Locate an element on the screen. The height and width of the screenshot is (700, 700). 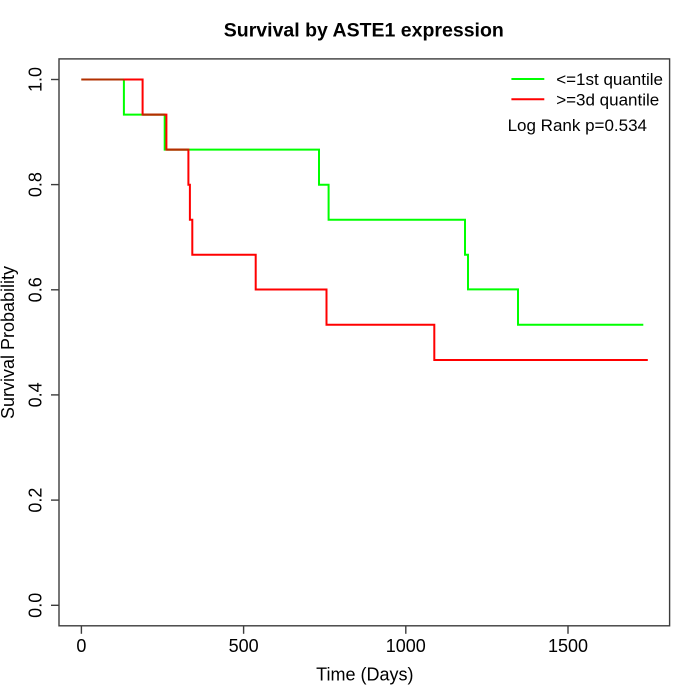
svg-text: 0.8 is located at coordinates (36, 184).